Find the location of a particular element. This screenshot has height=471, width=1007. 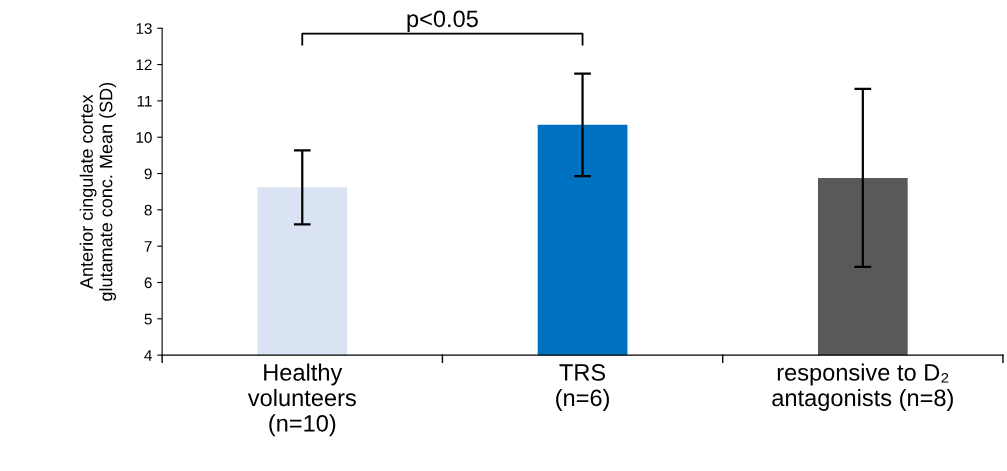

x-tick-label: Healthy volunteers (n=10) is located at coordinates (301, 400).